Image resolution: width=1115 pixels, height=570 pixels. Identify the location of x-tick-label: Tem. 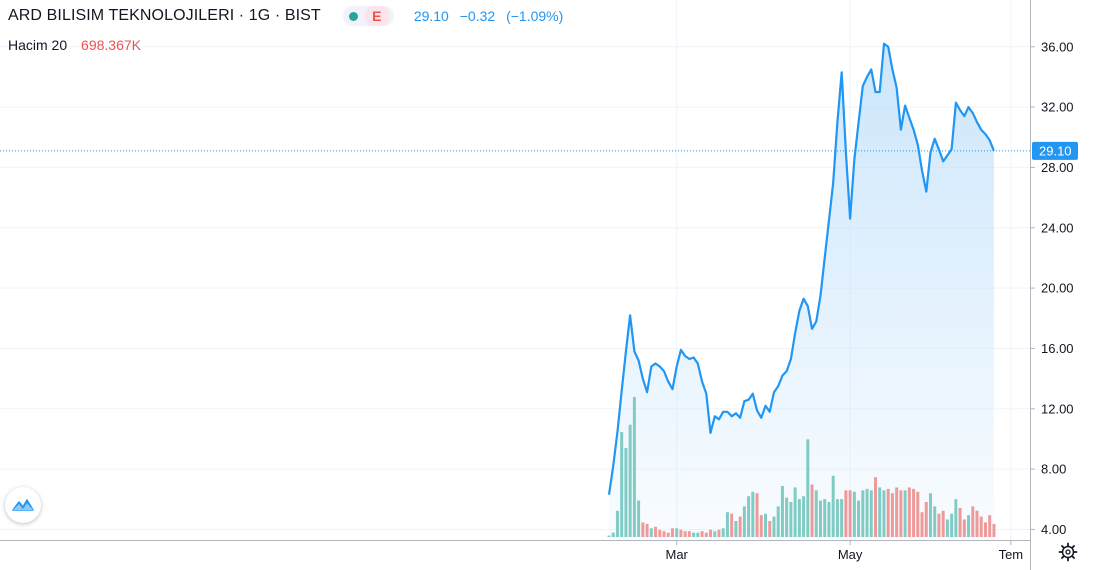
(1011, 554).